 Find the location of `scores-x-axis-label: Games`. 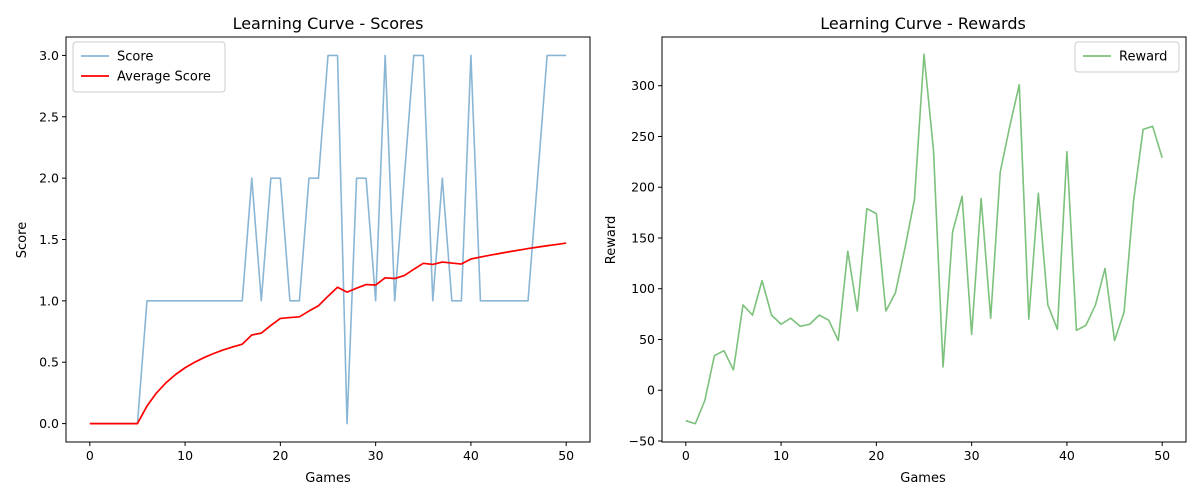

scores-x-axis-label: Games is located at coordinates (328, 478).